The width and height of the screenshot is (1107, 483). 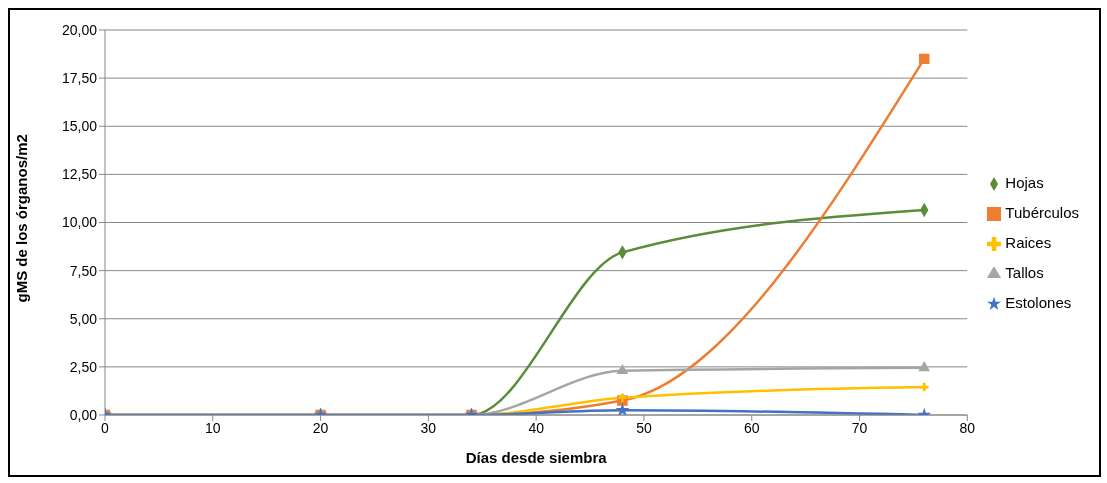 I want to click on legend-label: Raices, so click(x=1028, y=242).